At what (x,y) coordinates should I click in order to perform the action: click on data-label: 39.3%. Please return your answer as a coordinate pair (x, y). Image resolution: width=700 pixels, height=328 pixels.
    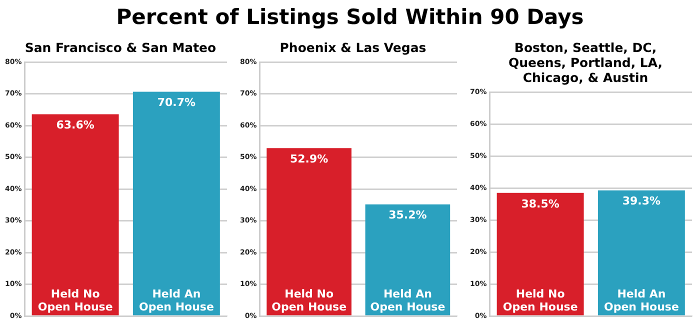
    Looking at the image, I should click on (641, 201).